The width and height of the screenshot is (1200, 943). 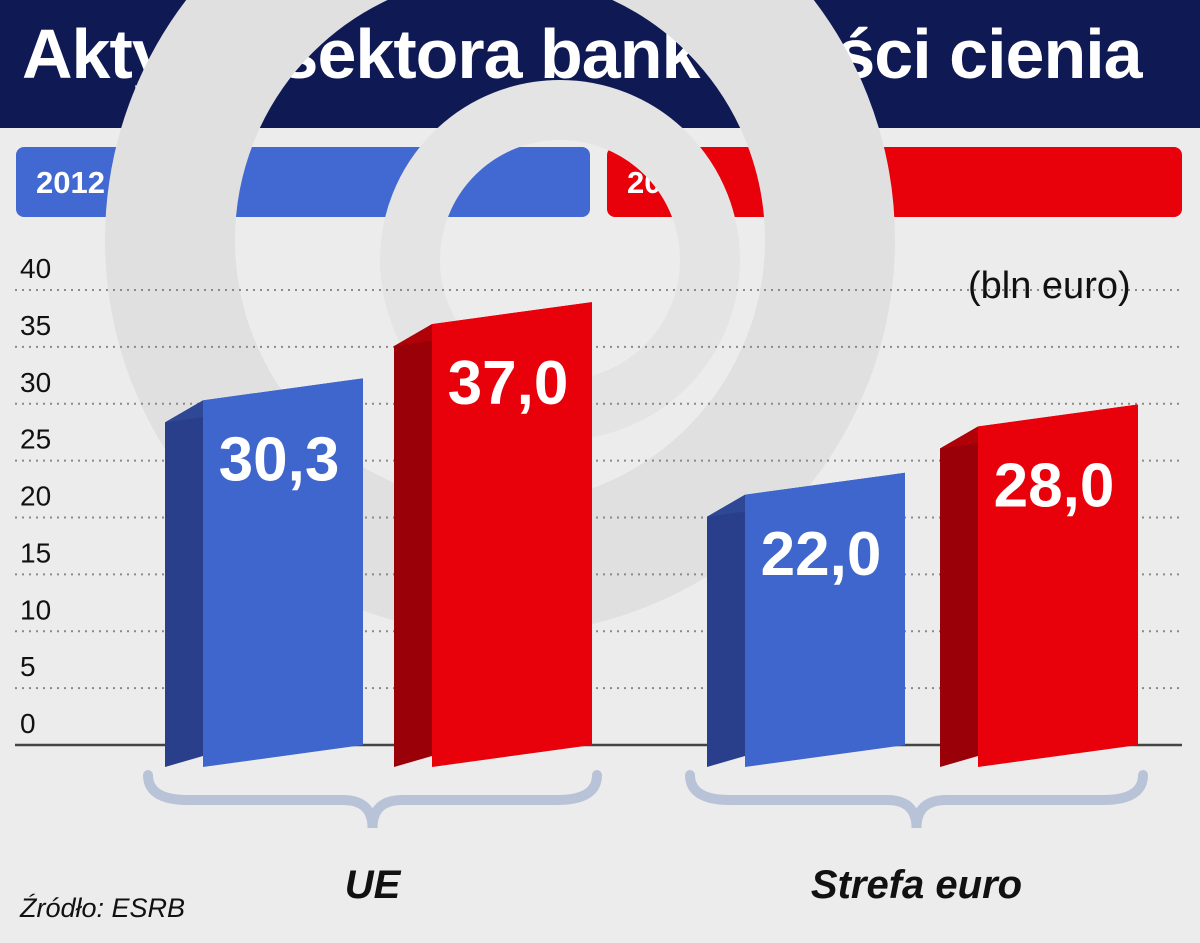 I want to click on y-tick-label: 10, so click(x=35, y=609).